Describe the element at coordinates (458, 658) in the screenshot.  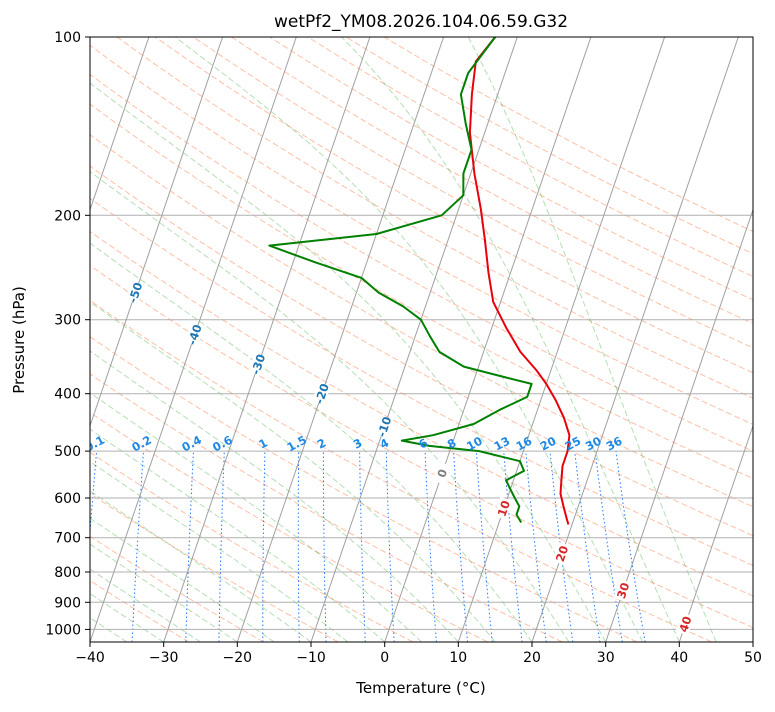
I see `x-tick-label: 10` at that location.